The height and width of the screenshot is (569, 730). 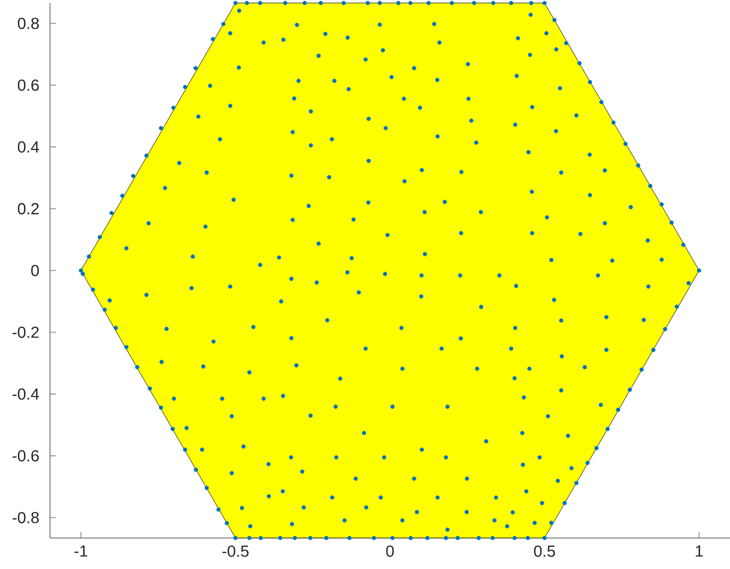 What do you see at coordinates (25, 456) in the screenshot?
I see `y-tick-label: -0.6` at bounding box center [25, 456].